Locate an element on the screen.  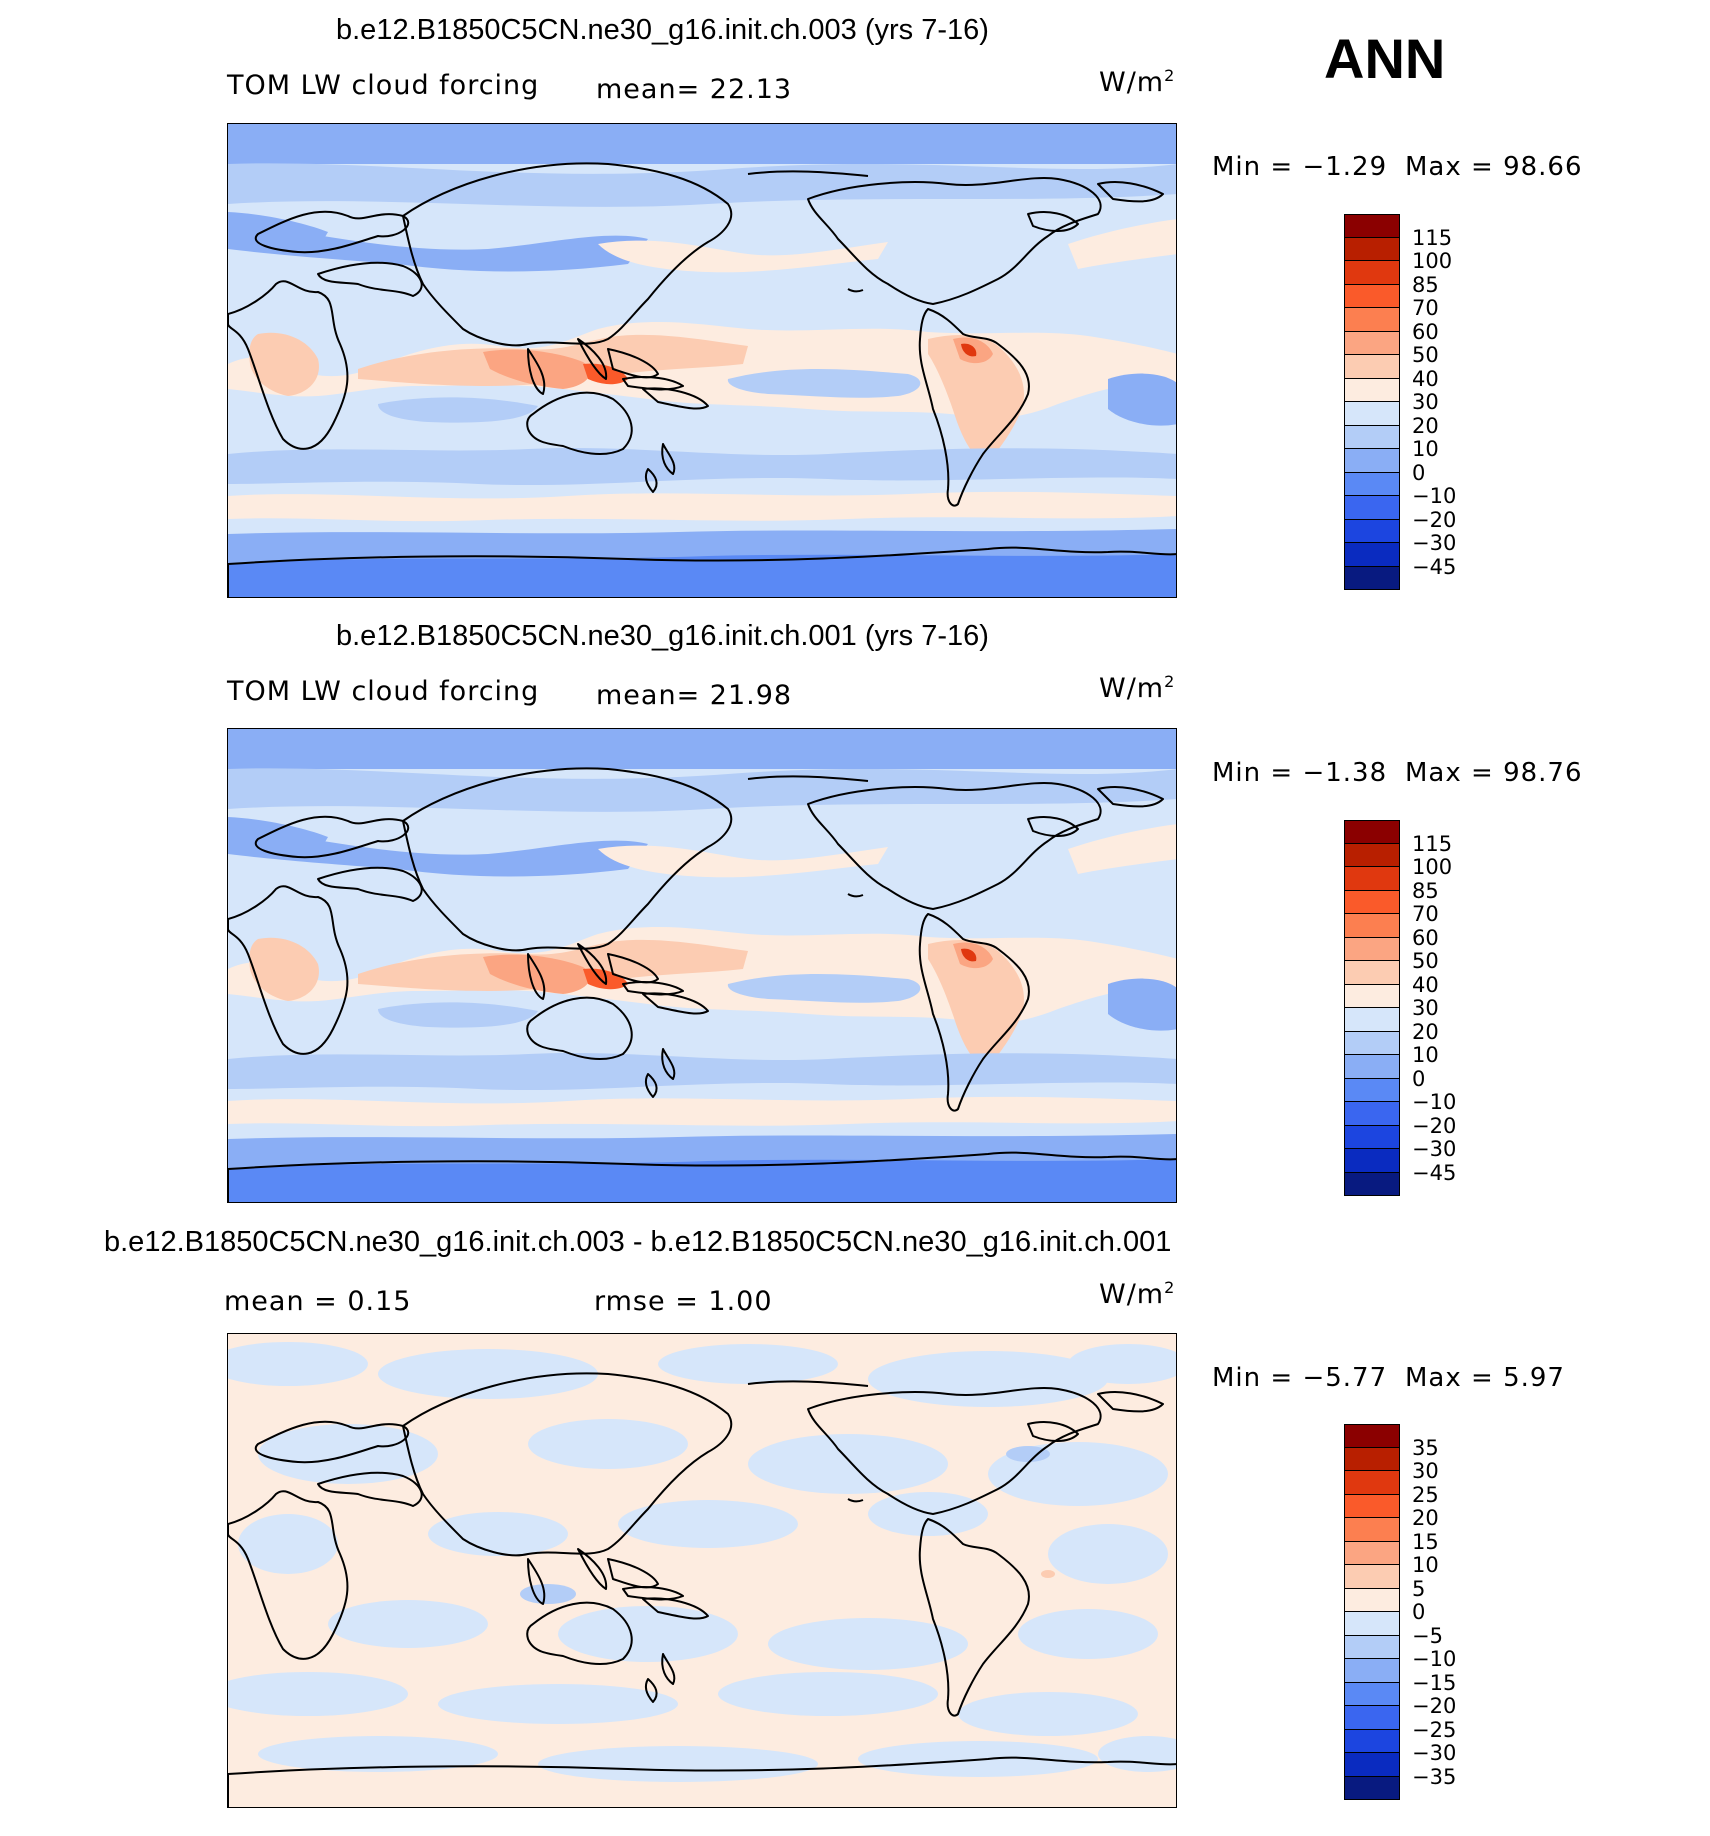
rmse-value: rmse = 1.00 is located at coordinates (683, 1301).